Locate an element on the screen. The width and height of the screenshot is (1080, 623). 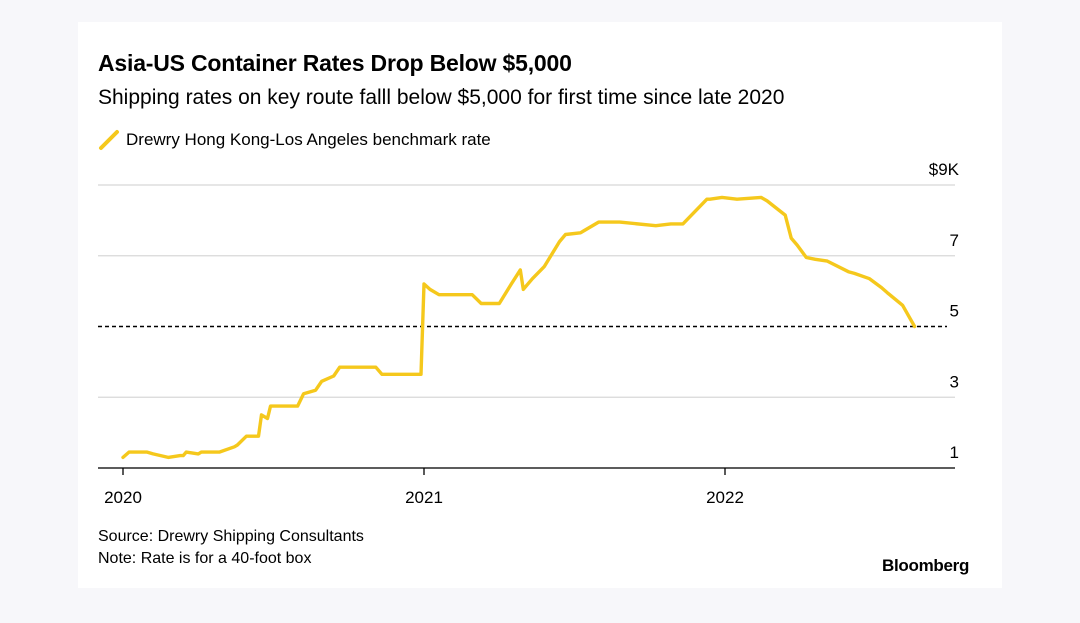
x-tick-label-1: 2021 is located at coordinates (424, 497).